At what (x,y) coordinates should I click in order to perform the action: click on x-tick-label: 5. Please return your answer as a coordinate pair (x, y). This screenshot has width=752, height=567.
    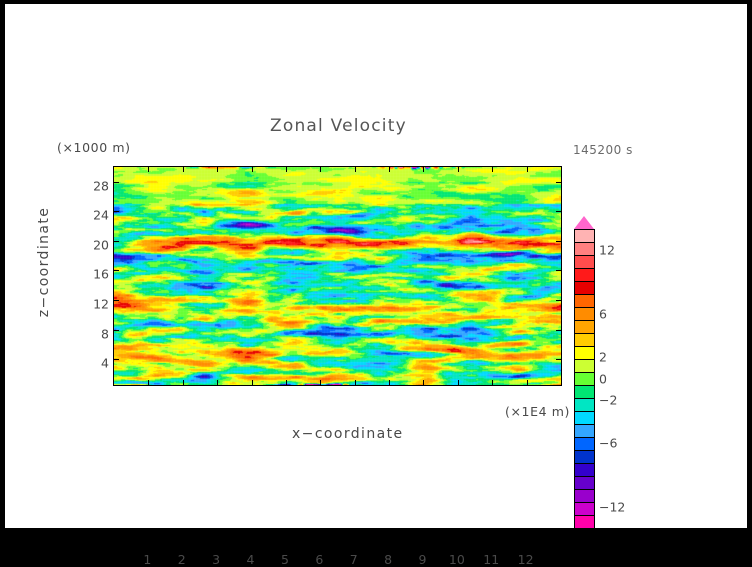
    Looking at the image, I should click on (284, 559).